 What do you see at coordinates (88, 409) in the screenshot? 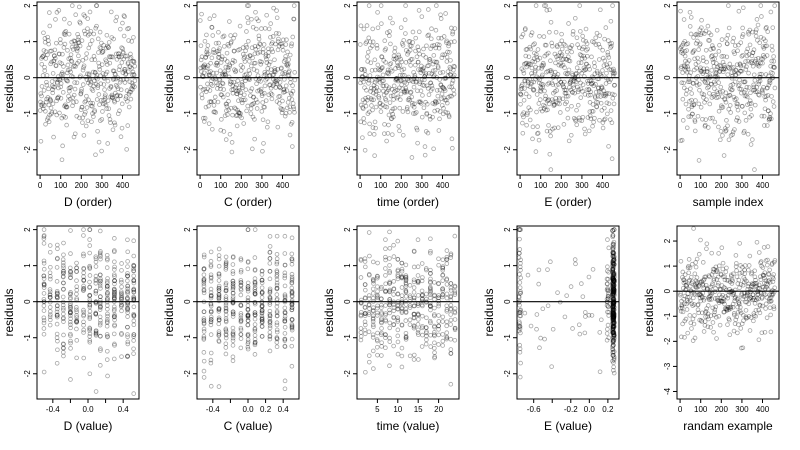
I see `x-tick-label: 0.0` at bounding box center [88, 409].